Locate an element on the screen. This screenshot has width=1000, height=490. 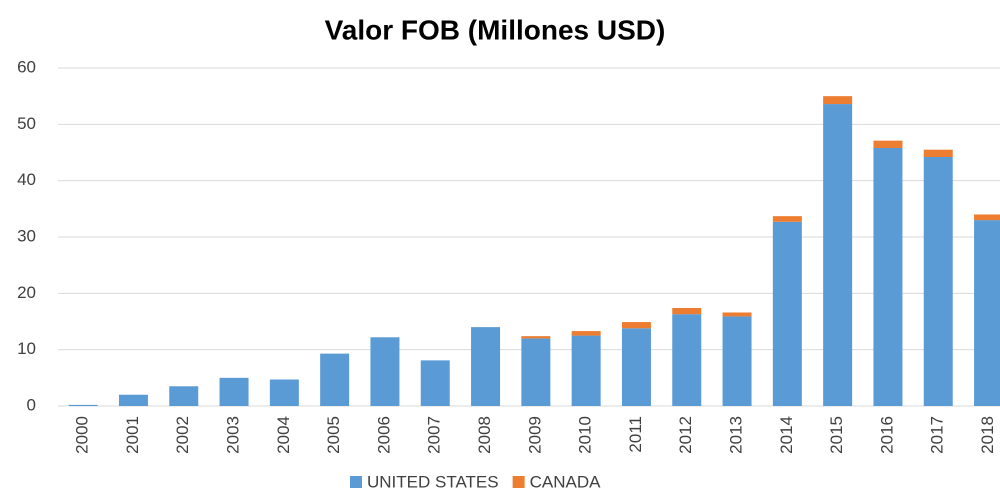
legend-label: UNITED STATES is located at coordinates (433, 481).